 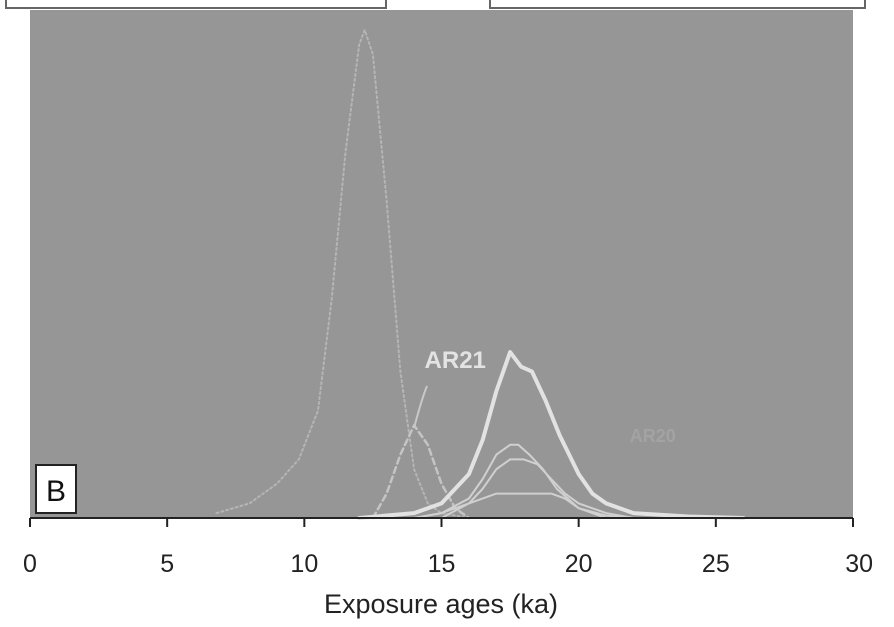 What do you see at coordinates (167, 564) in the screenshot?
I see `x-tick-label-5: 5` at bounding box center [167, 564].